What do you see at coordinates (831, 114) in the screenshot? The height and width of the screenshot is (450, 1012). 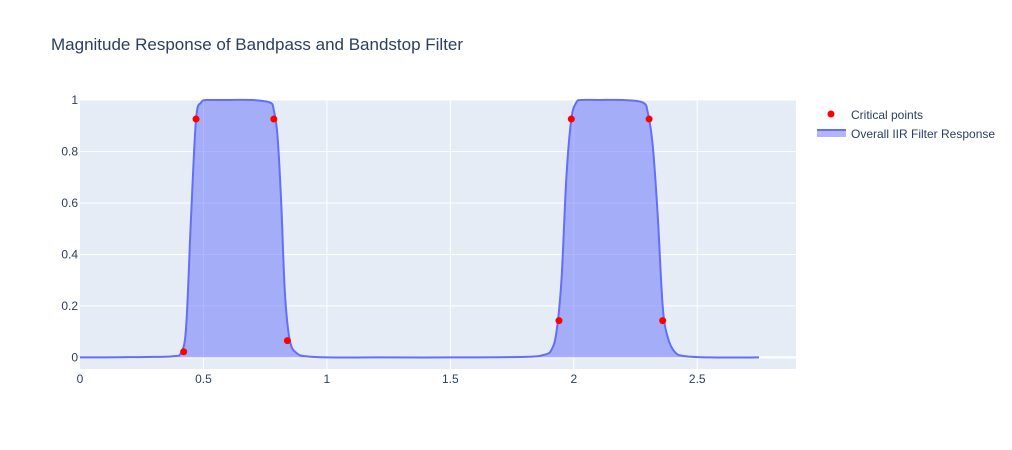 I see `legend-marker-critical-points` at bounding box center [831, 114].